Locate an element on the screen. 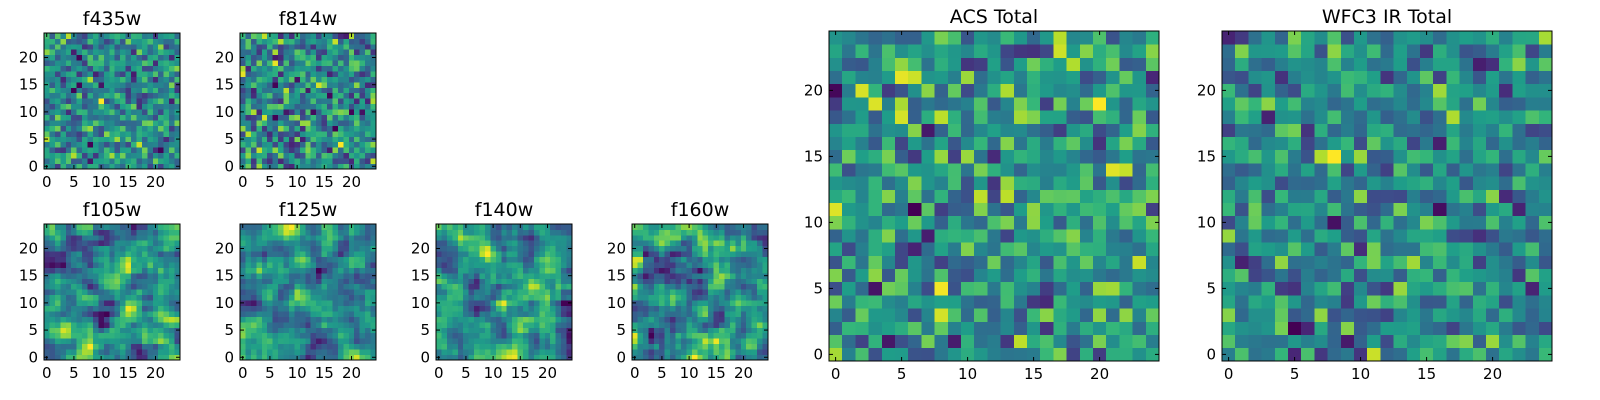 The image size is (1600, 400). y-tick-label: 5 is located at coordinates (229, 330).